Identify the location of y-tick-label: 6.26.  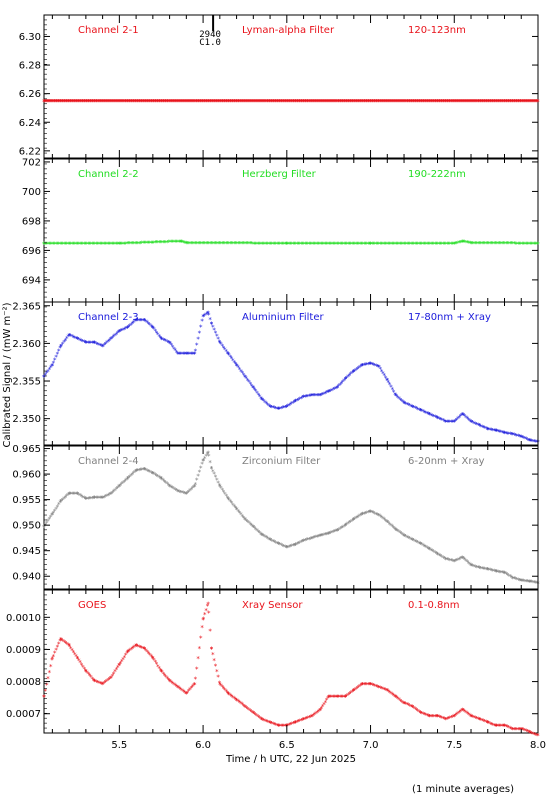
(30, 94).